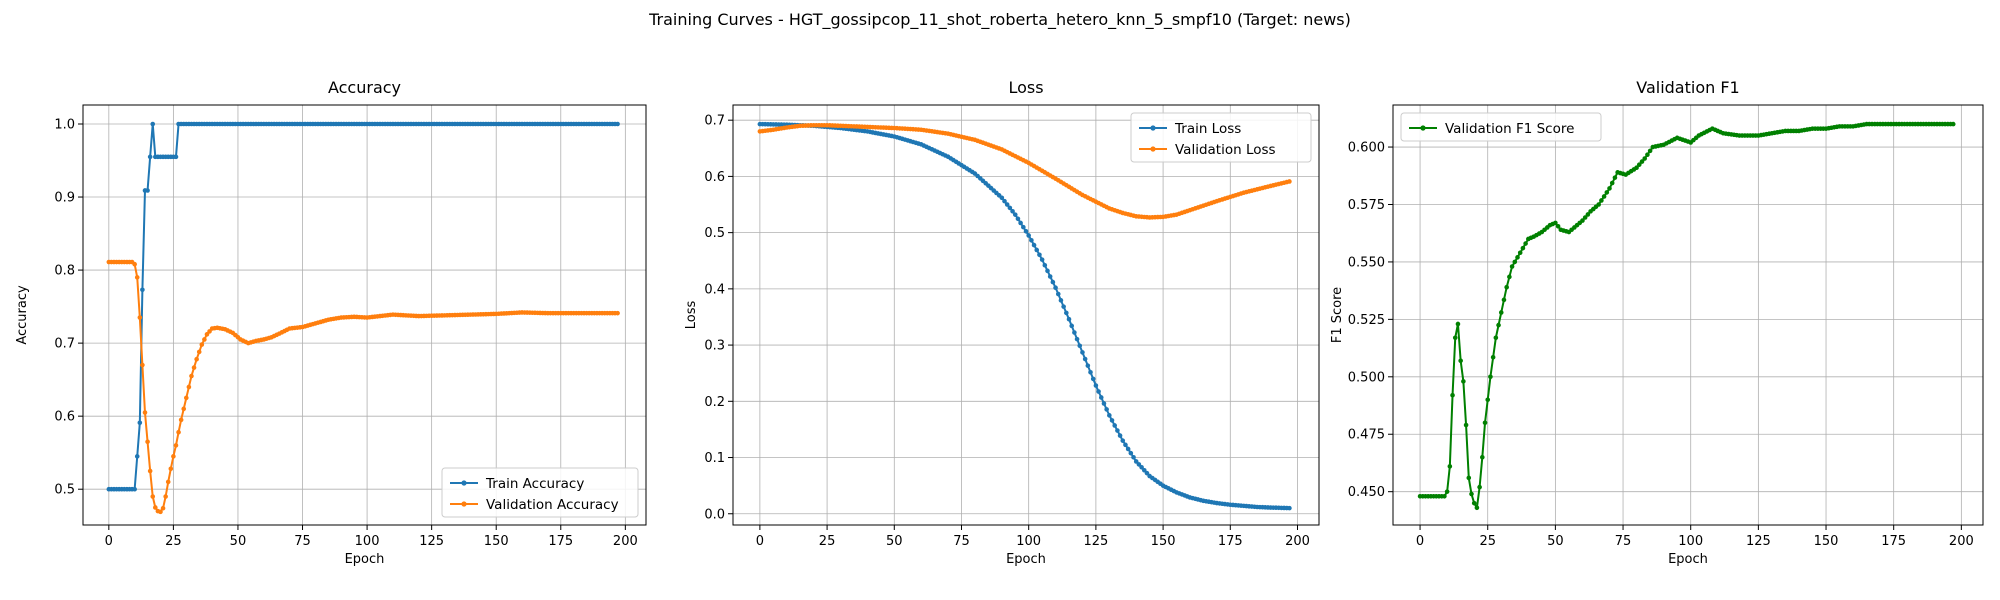  I want to click on accuracy-x-tick-label: 50, so click(238, 541).